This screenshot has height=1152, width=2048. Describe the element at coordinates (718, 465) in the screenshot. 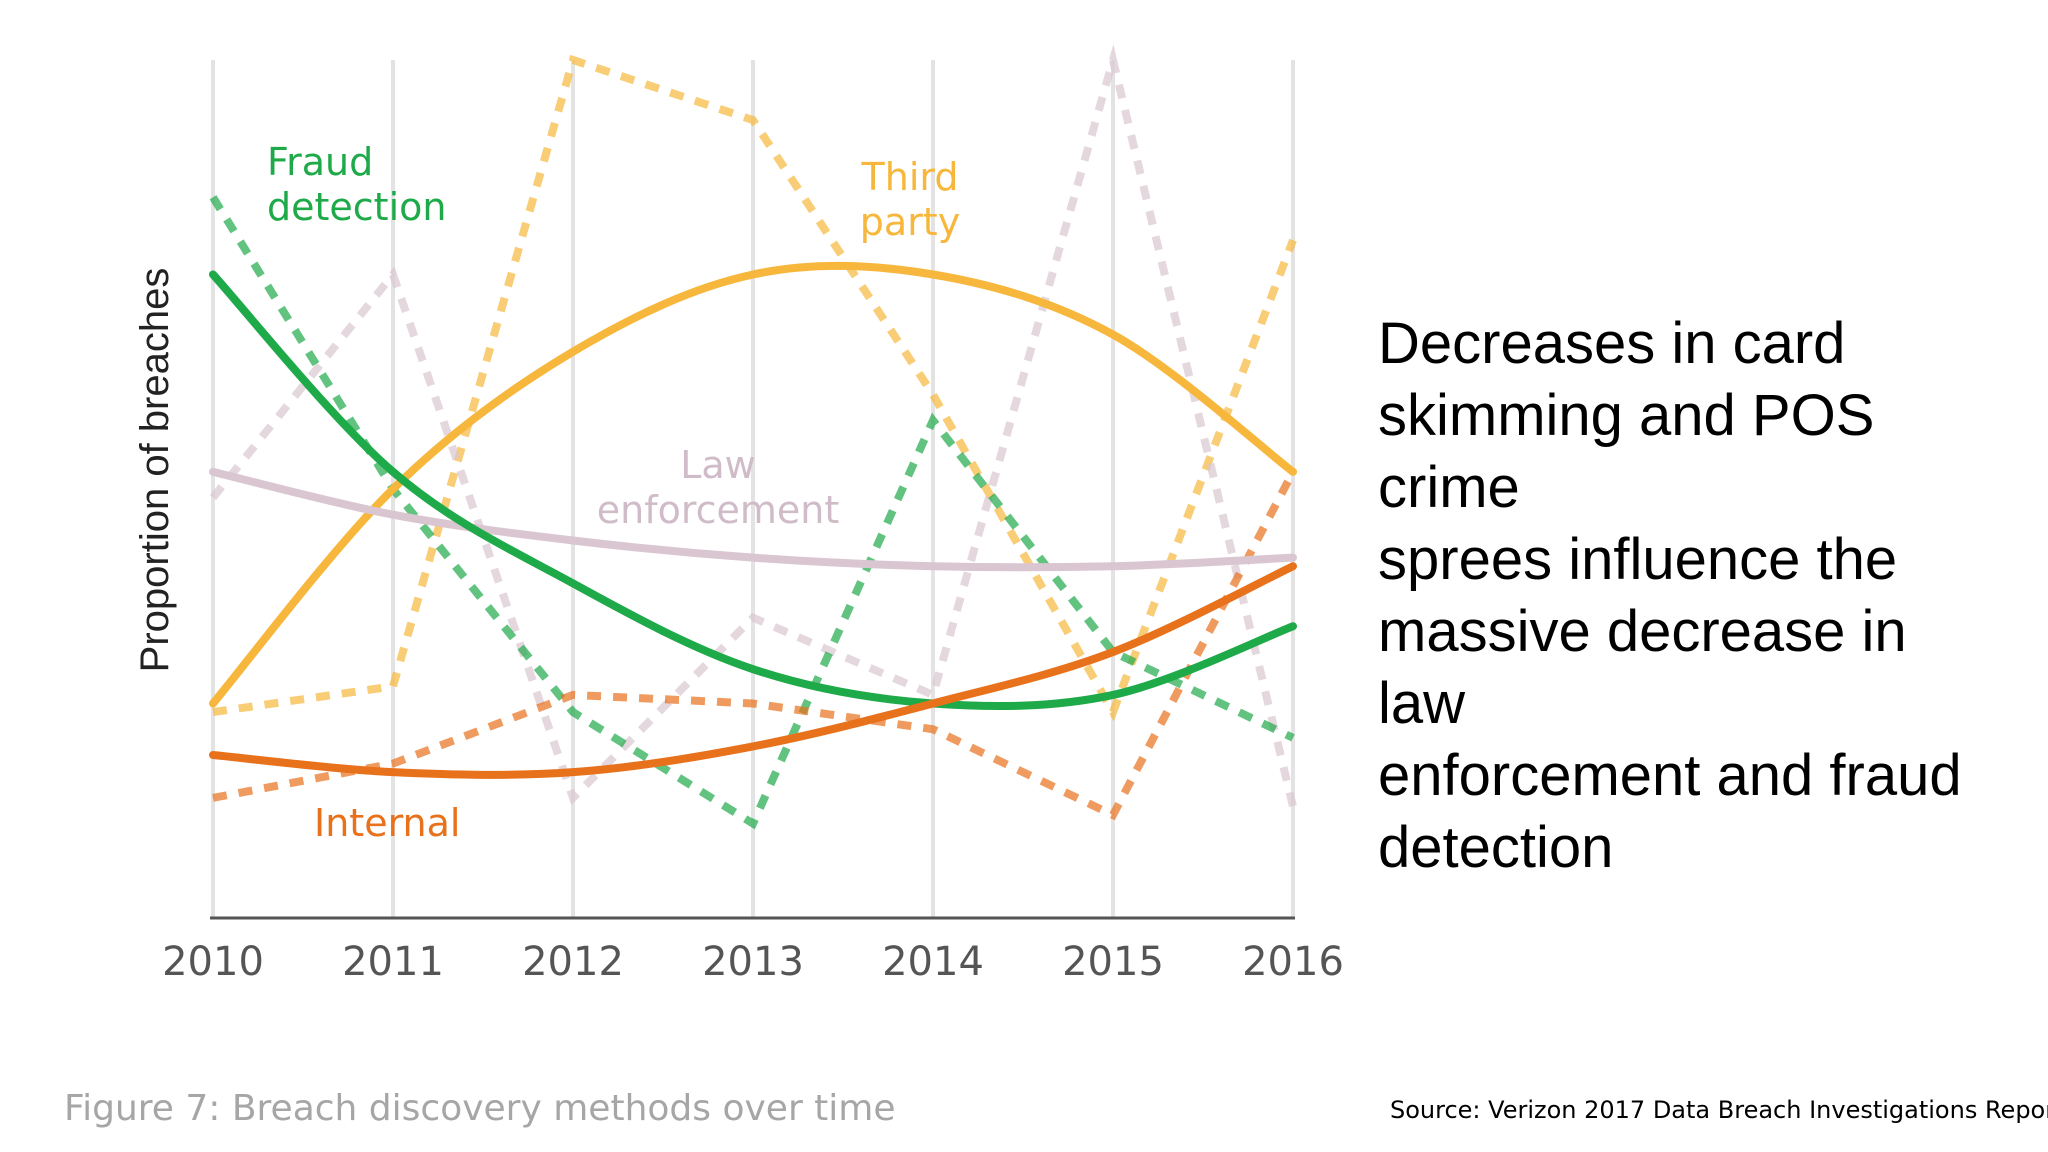

I see `law-enforcement-label: Law` at that location.